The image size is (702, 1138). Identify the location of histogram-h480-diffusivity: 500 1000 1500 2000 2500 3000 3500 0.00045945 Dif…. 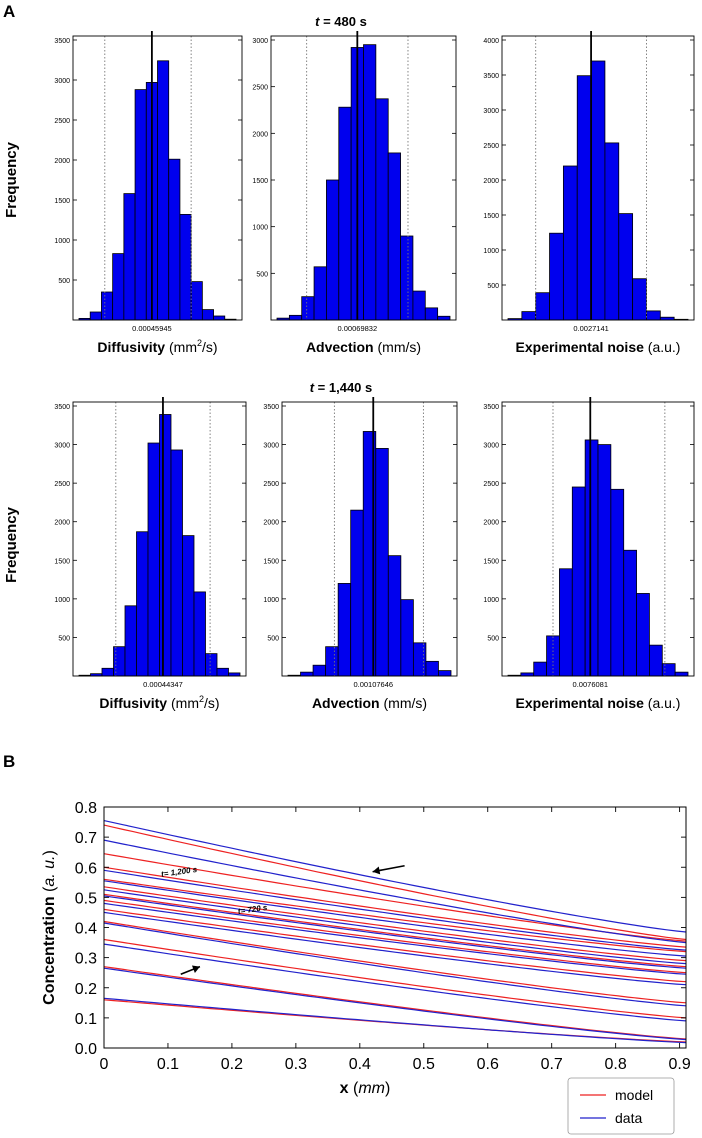
(148, 193).